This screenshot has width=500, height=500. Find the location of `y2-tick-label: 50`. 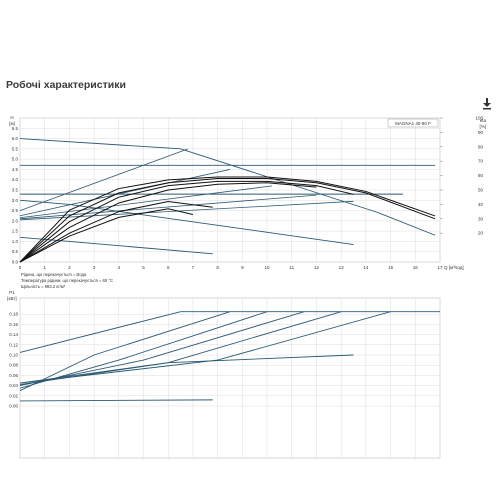

y2-tick-label: 50 is located at coordinates (481, 190).